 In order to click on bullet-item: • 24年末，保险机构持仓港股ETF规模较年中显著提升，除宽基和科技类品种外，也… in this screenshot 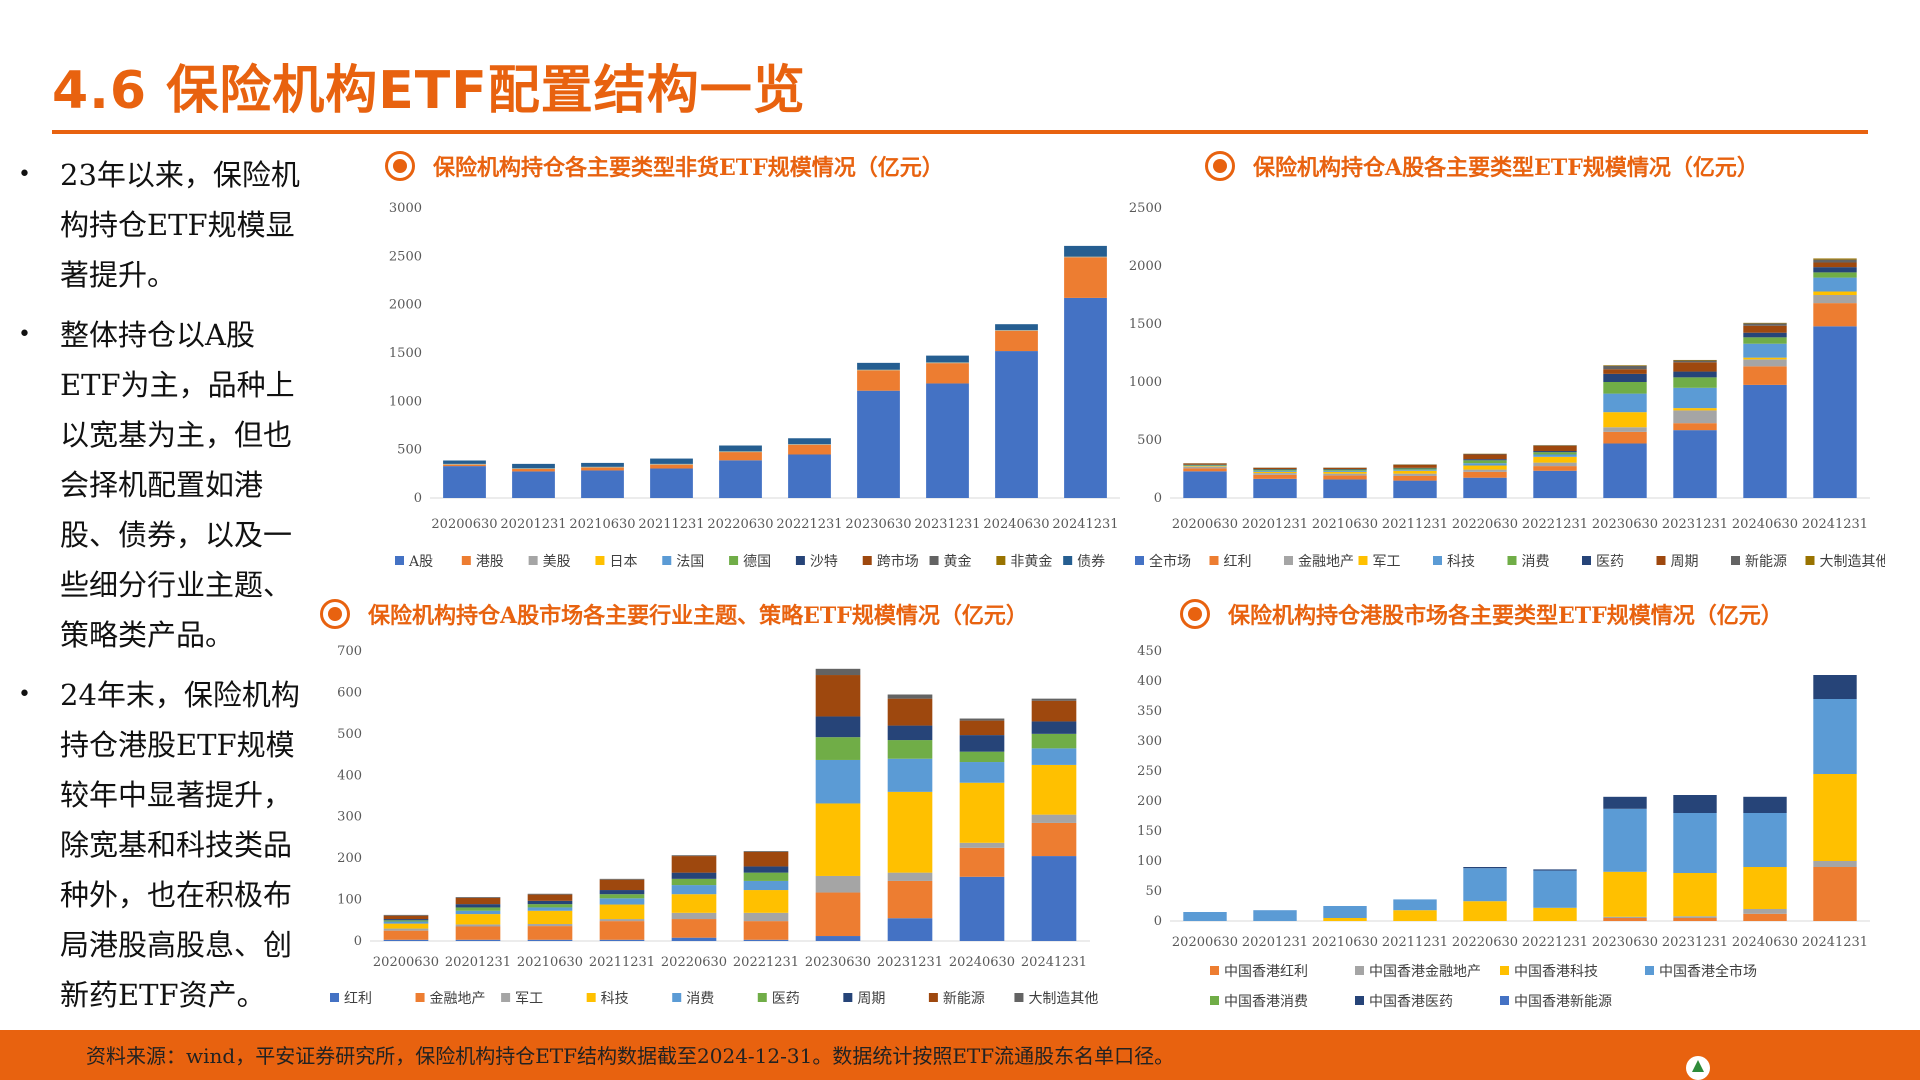, I will do `click(158, 845)`.